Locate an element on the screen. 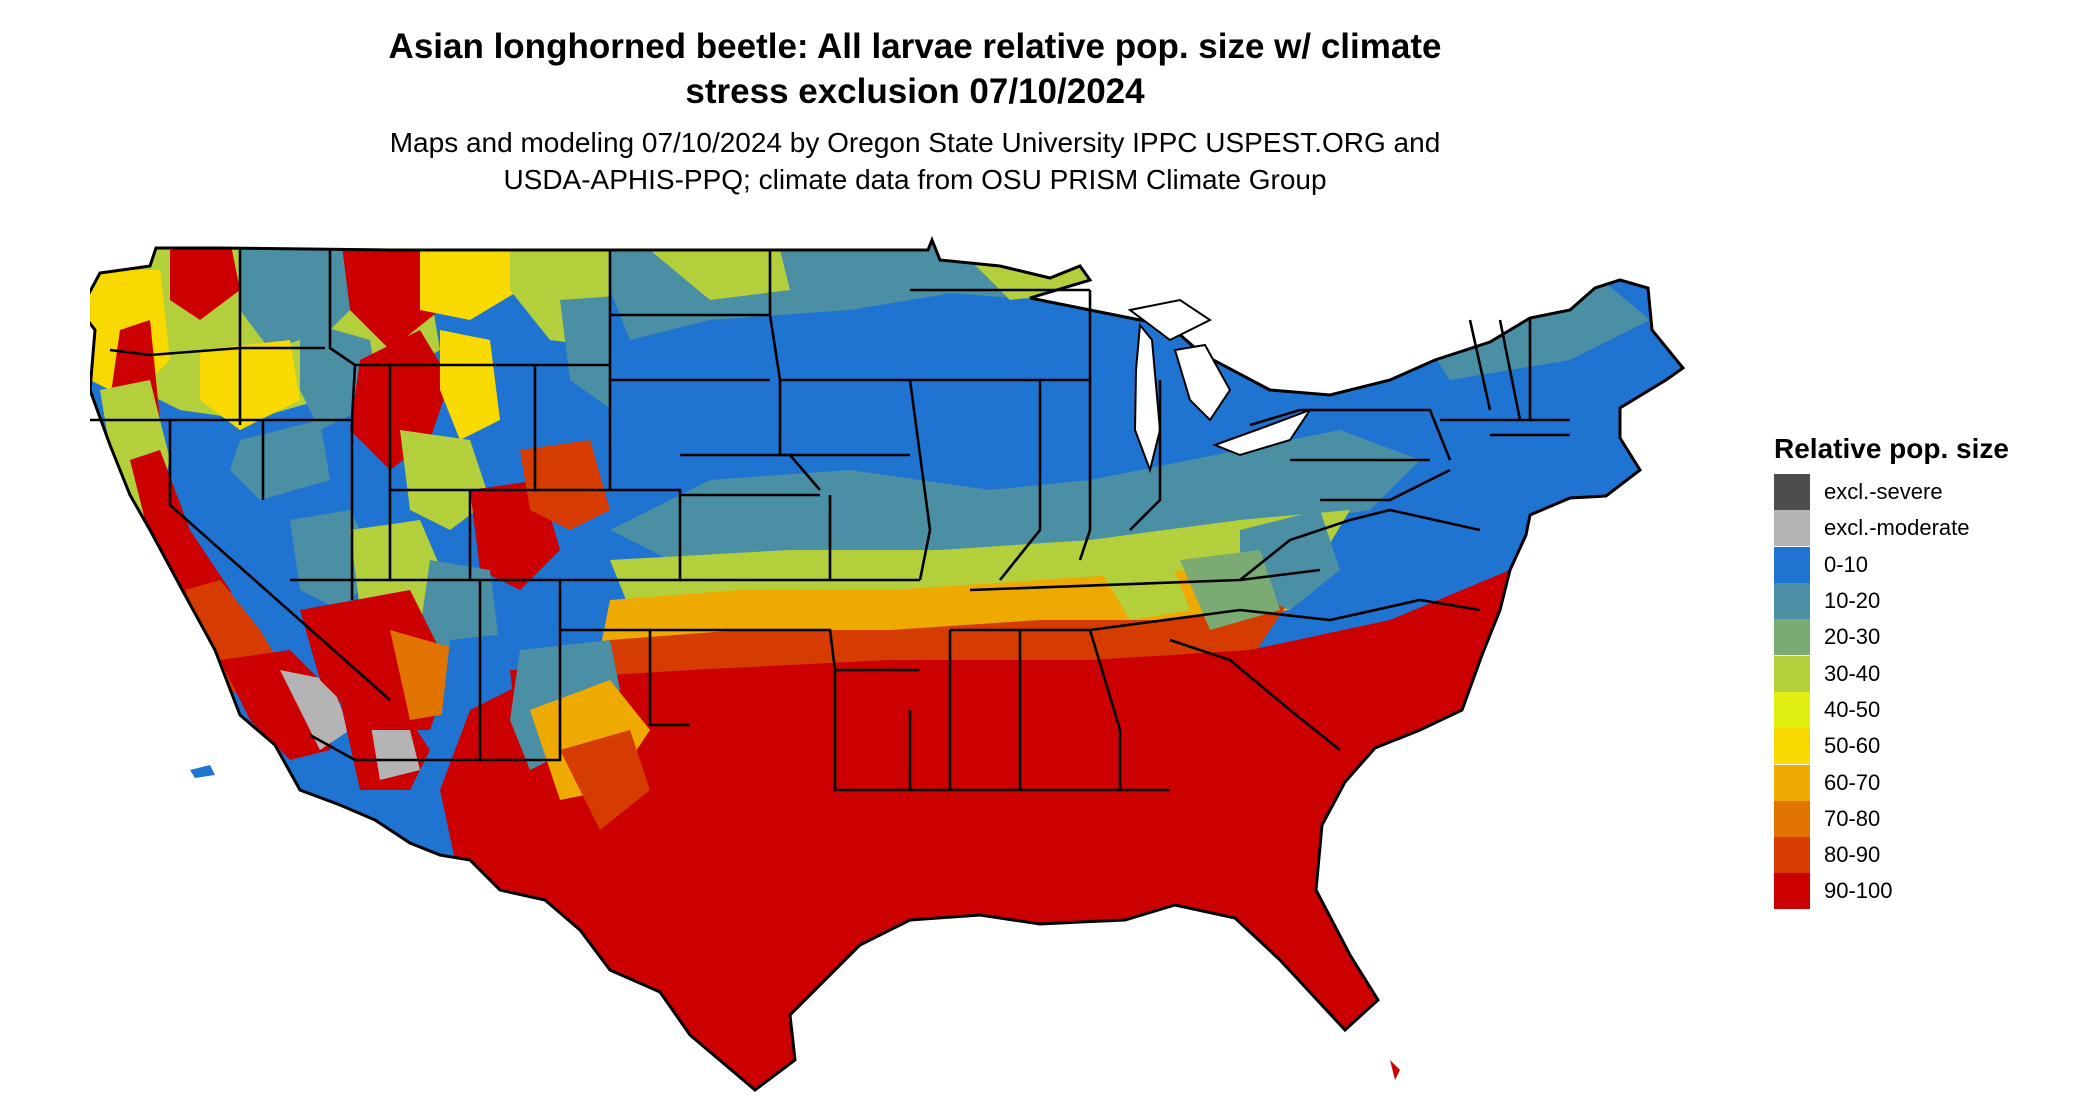 This screenshot has width=2100, height=1116. lake-superior is located at coordinates (1169, 320).